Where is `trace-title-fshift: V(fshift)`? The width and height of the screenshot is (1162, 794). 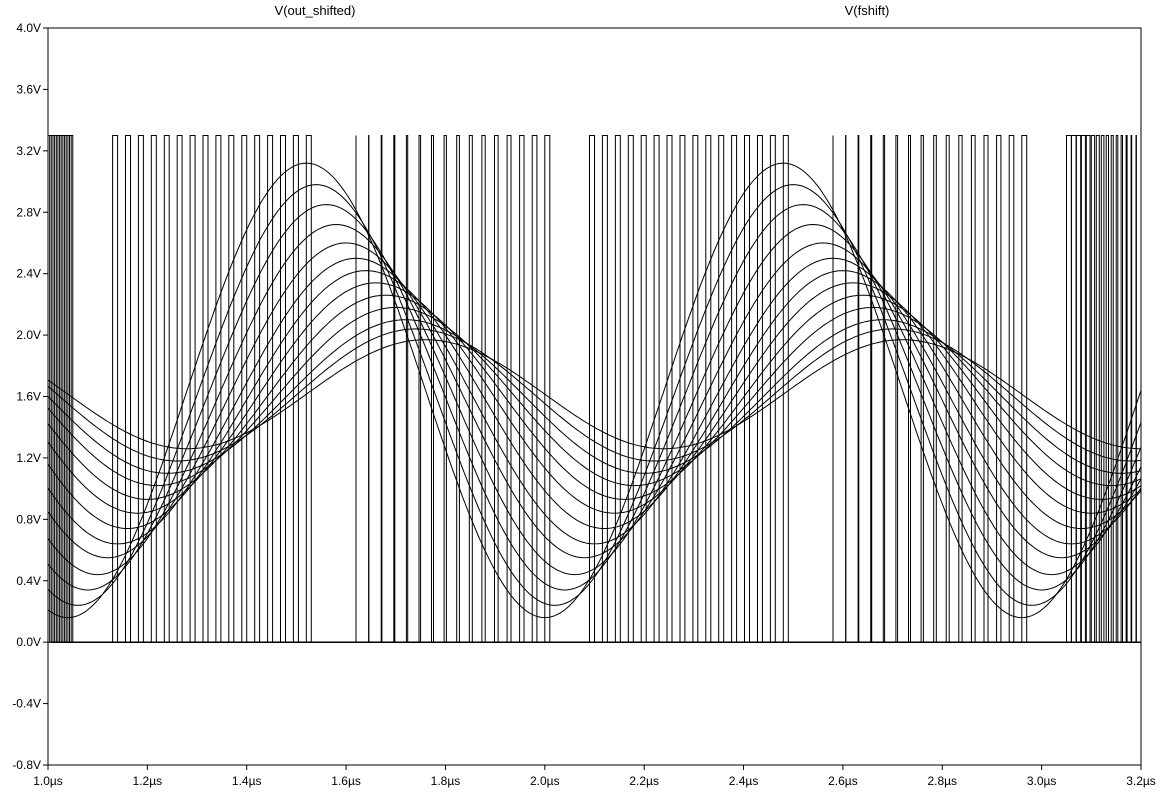 trace-title-fshift: V(fshift) is located at coordinates (867, 10).